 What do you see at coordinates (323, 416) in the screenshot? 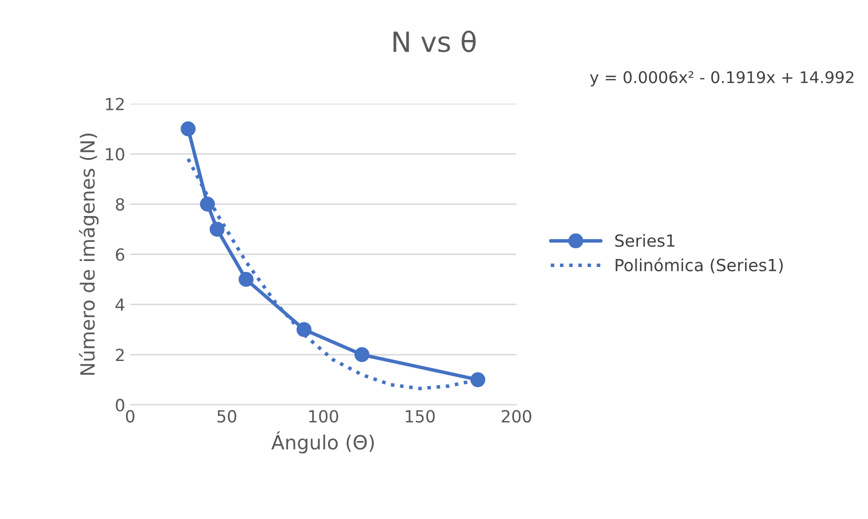
I see `x-tick-label: 100` at bounding box center [323, 416].